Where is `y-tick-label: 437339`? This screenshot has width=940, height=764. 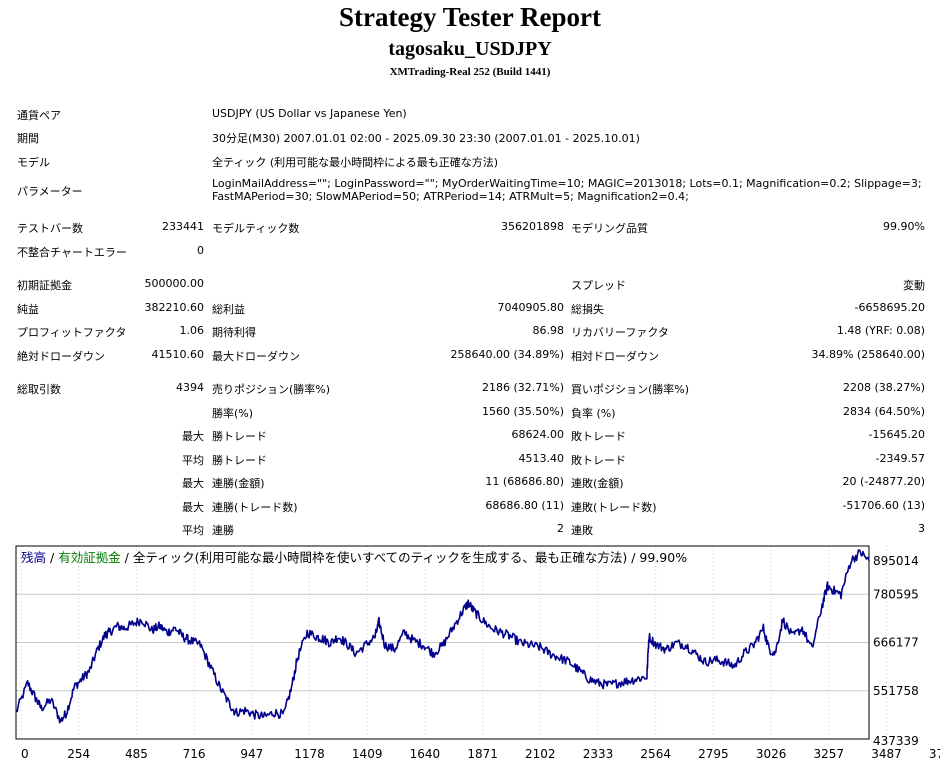 y-tick-label: 437339 is located at coordinates (896, 741).